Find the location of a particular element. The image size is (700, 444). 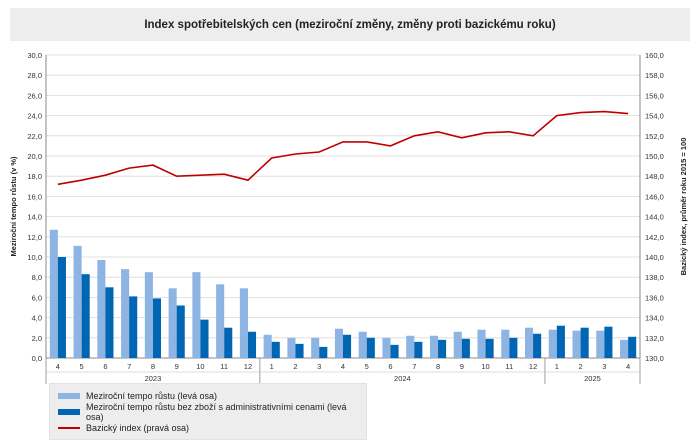

y-left-tick-label: 2,0 is located at coordinates (37, 338).